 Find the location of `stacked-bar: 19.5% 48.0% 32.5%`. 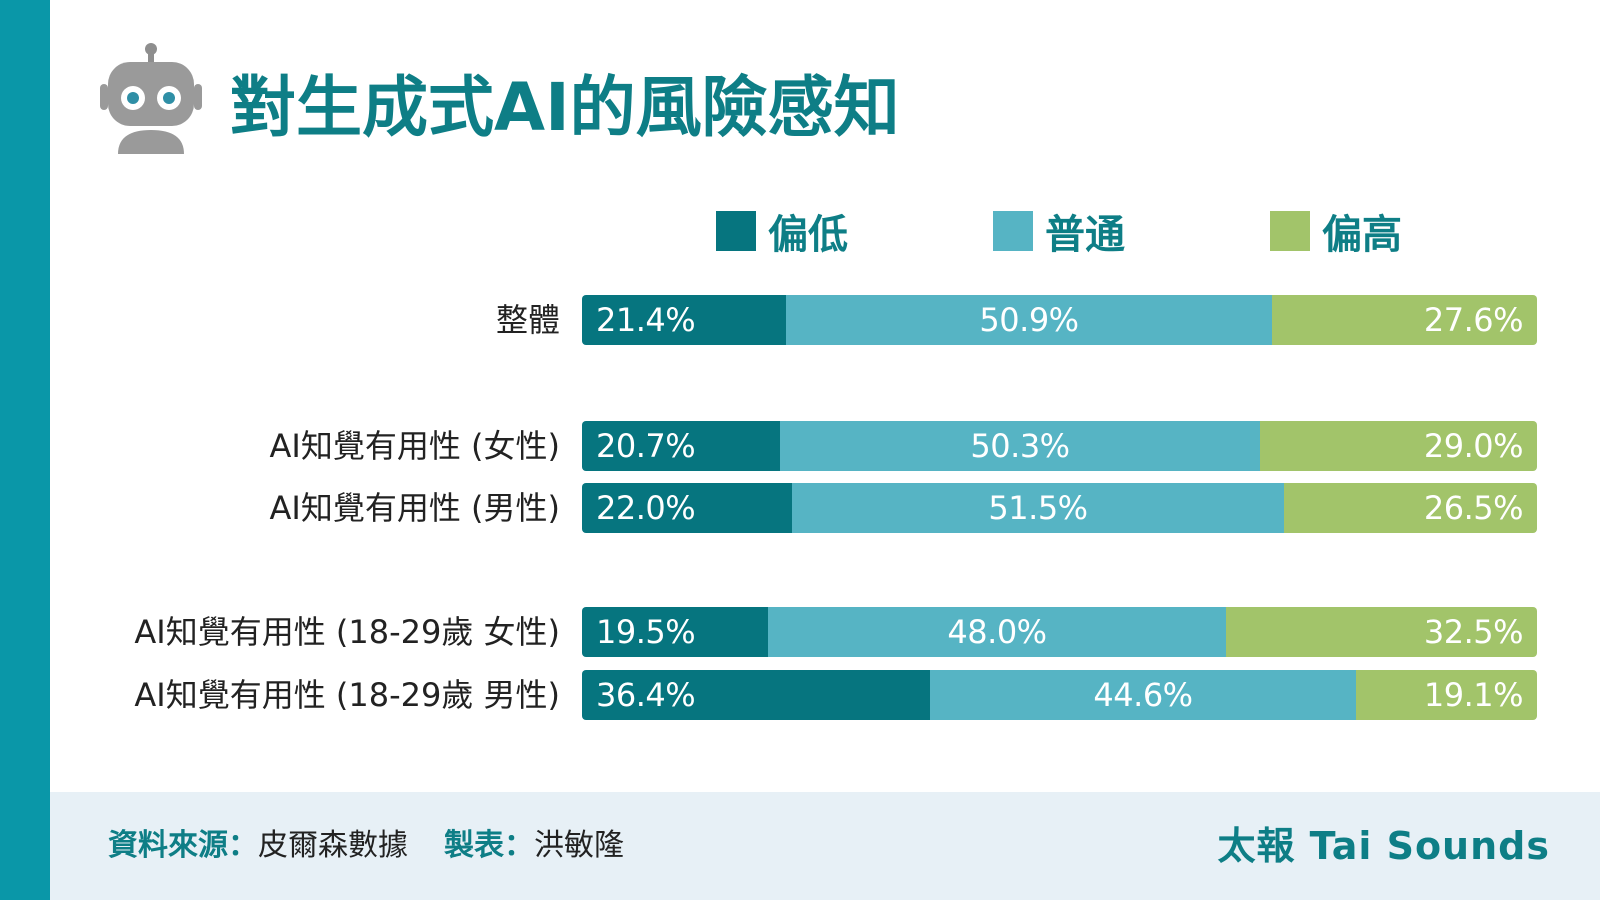

stacked-bar: 19.5% 48.0% 32.5% is located at coordinates (1059, 632).